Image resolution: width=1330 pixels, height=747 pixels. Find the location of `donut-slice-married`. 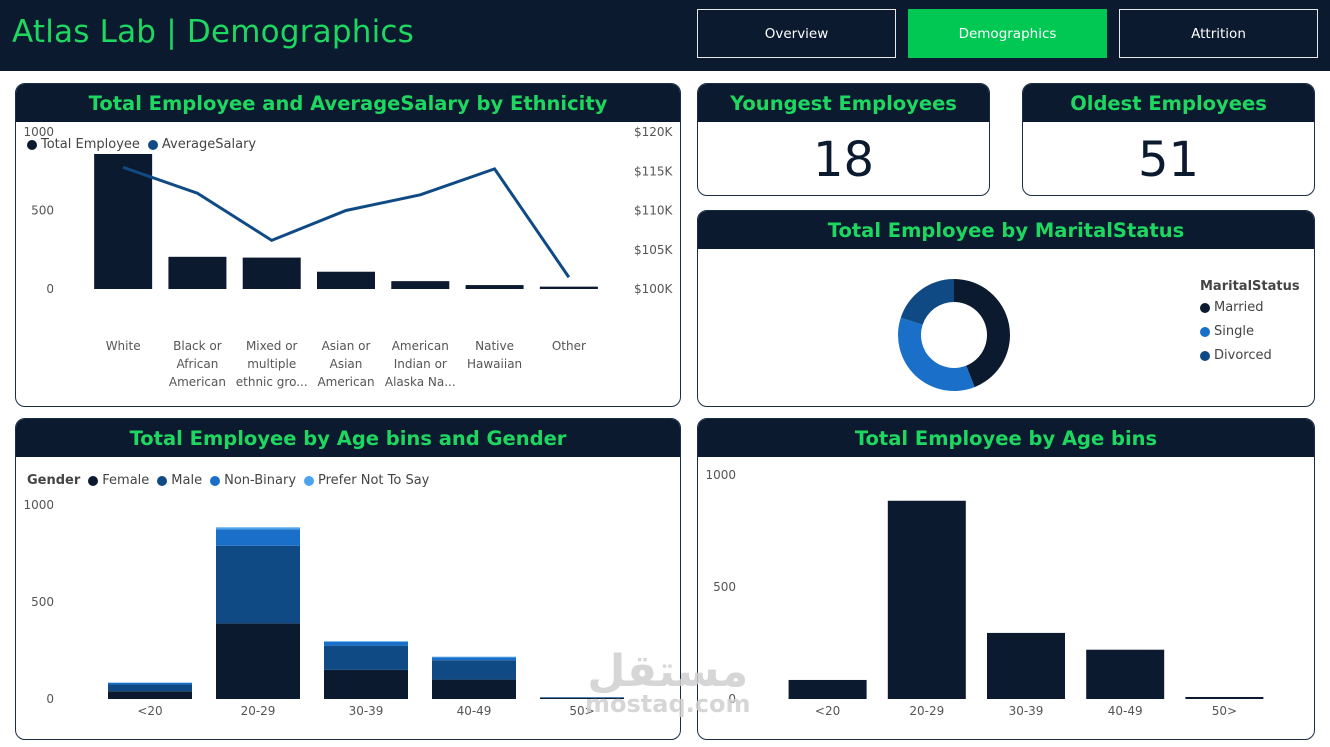

donut-slice-married is located at coordinates (982, 333).